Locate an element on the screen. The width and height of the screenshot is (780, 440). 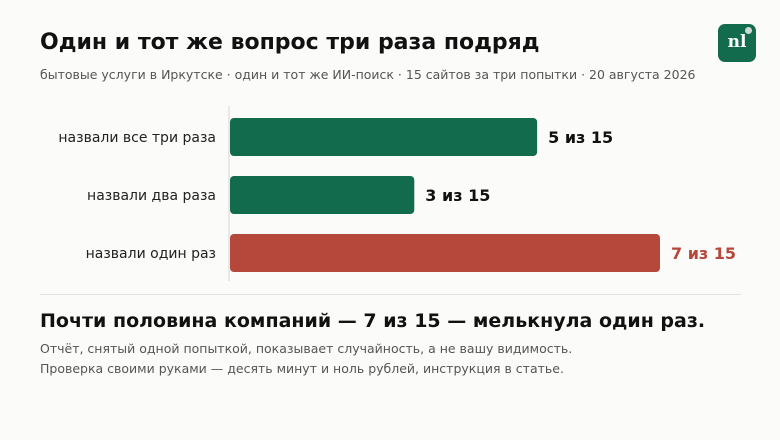
category-label: назвали два раза is located at coordinates (151, 196).